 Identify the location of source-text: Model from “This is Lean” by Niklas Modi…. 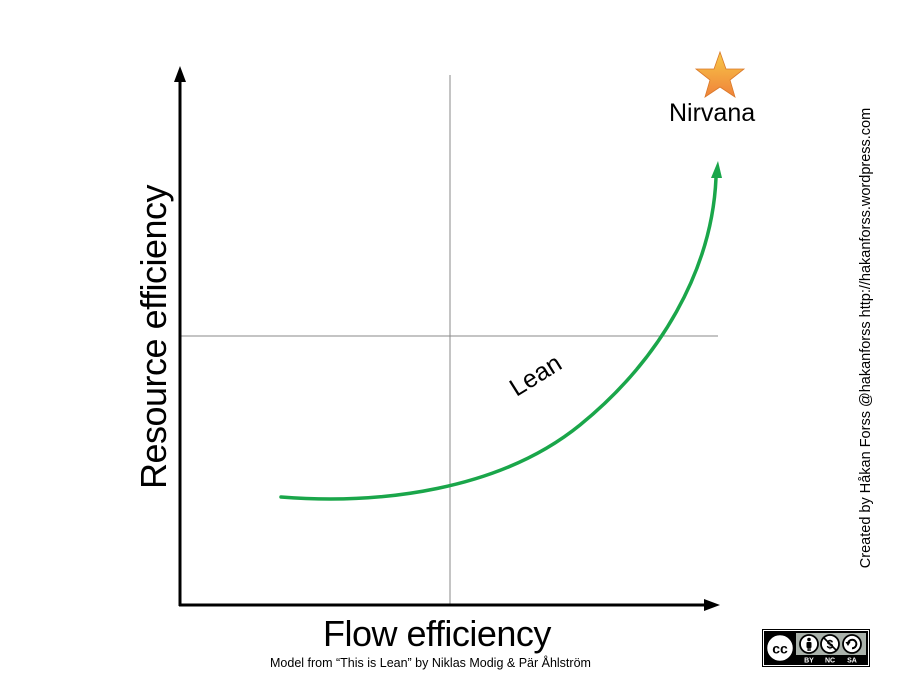
(430, 663).